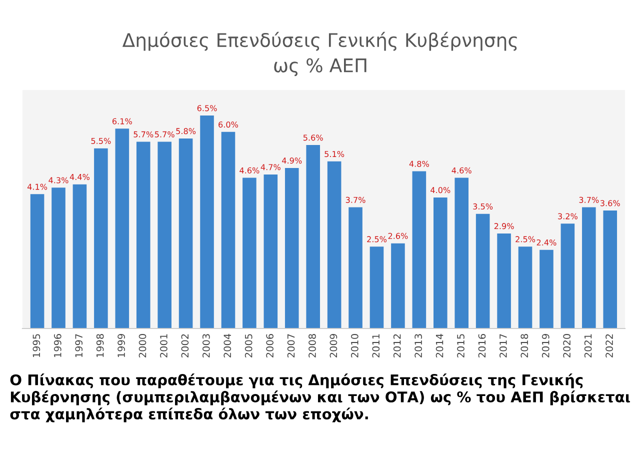 Image resolution: width=641 pixels, height=450 pixels. What do you see at coordinates (418, 346) in the screenshot?
I see `x-tick-label: 2013` at bounding box center [418, 346].